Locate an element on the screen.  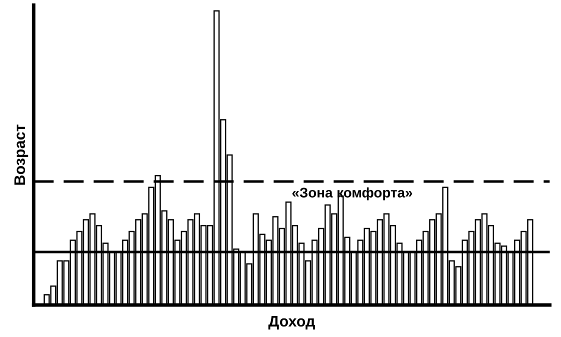
ref-line-label: «Зона комфорта» is located at coordinates (352, 193).